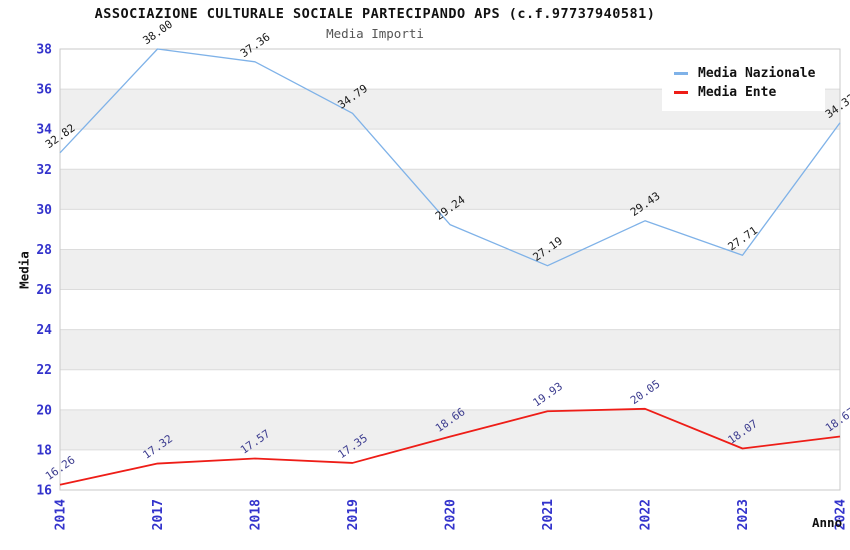 Image resolution: width=850 pixels, height=550 pixels. What do you see at coordinates (44, 130) in the screenshot?
I see `y-tick-label: 34` at bounding box center [44, 130].